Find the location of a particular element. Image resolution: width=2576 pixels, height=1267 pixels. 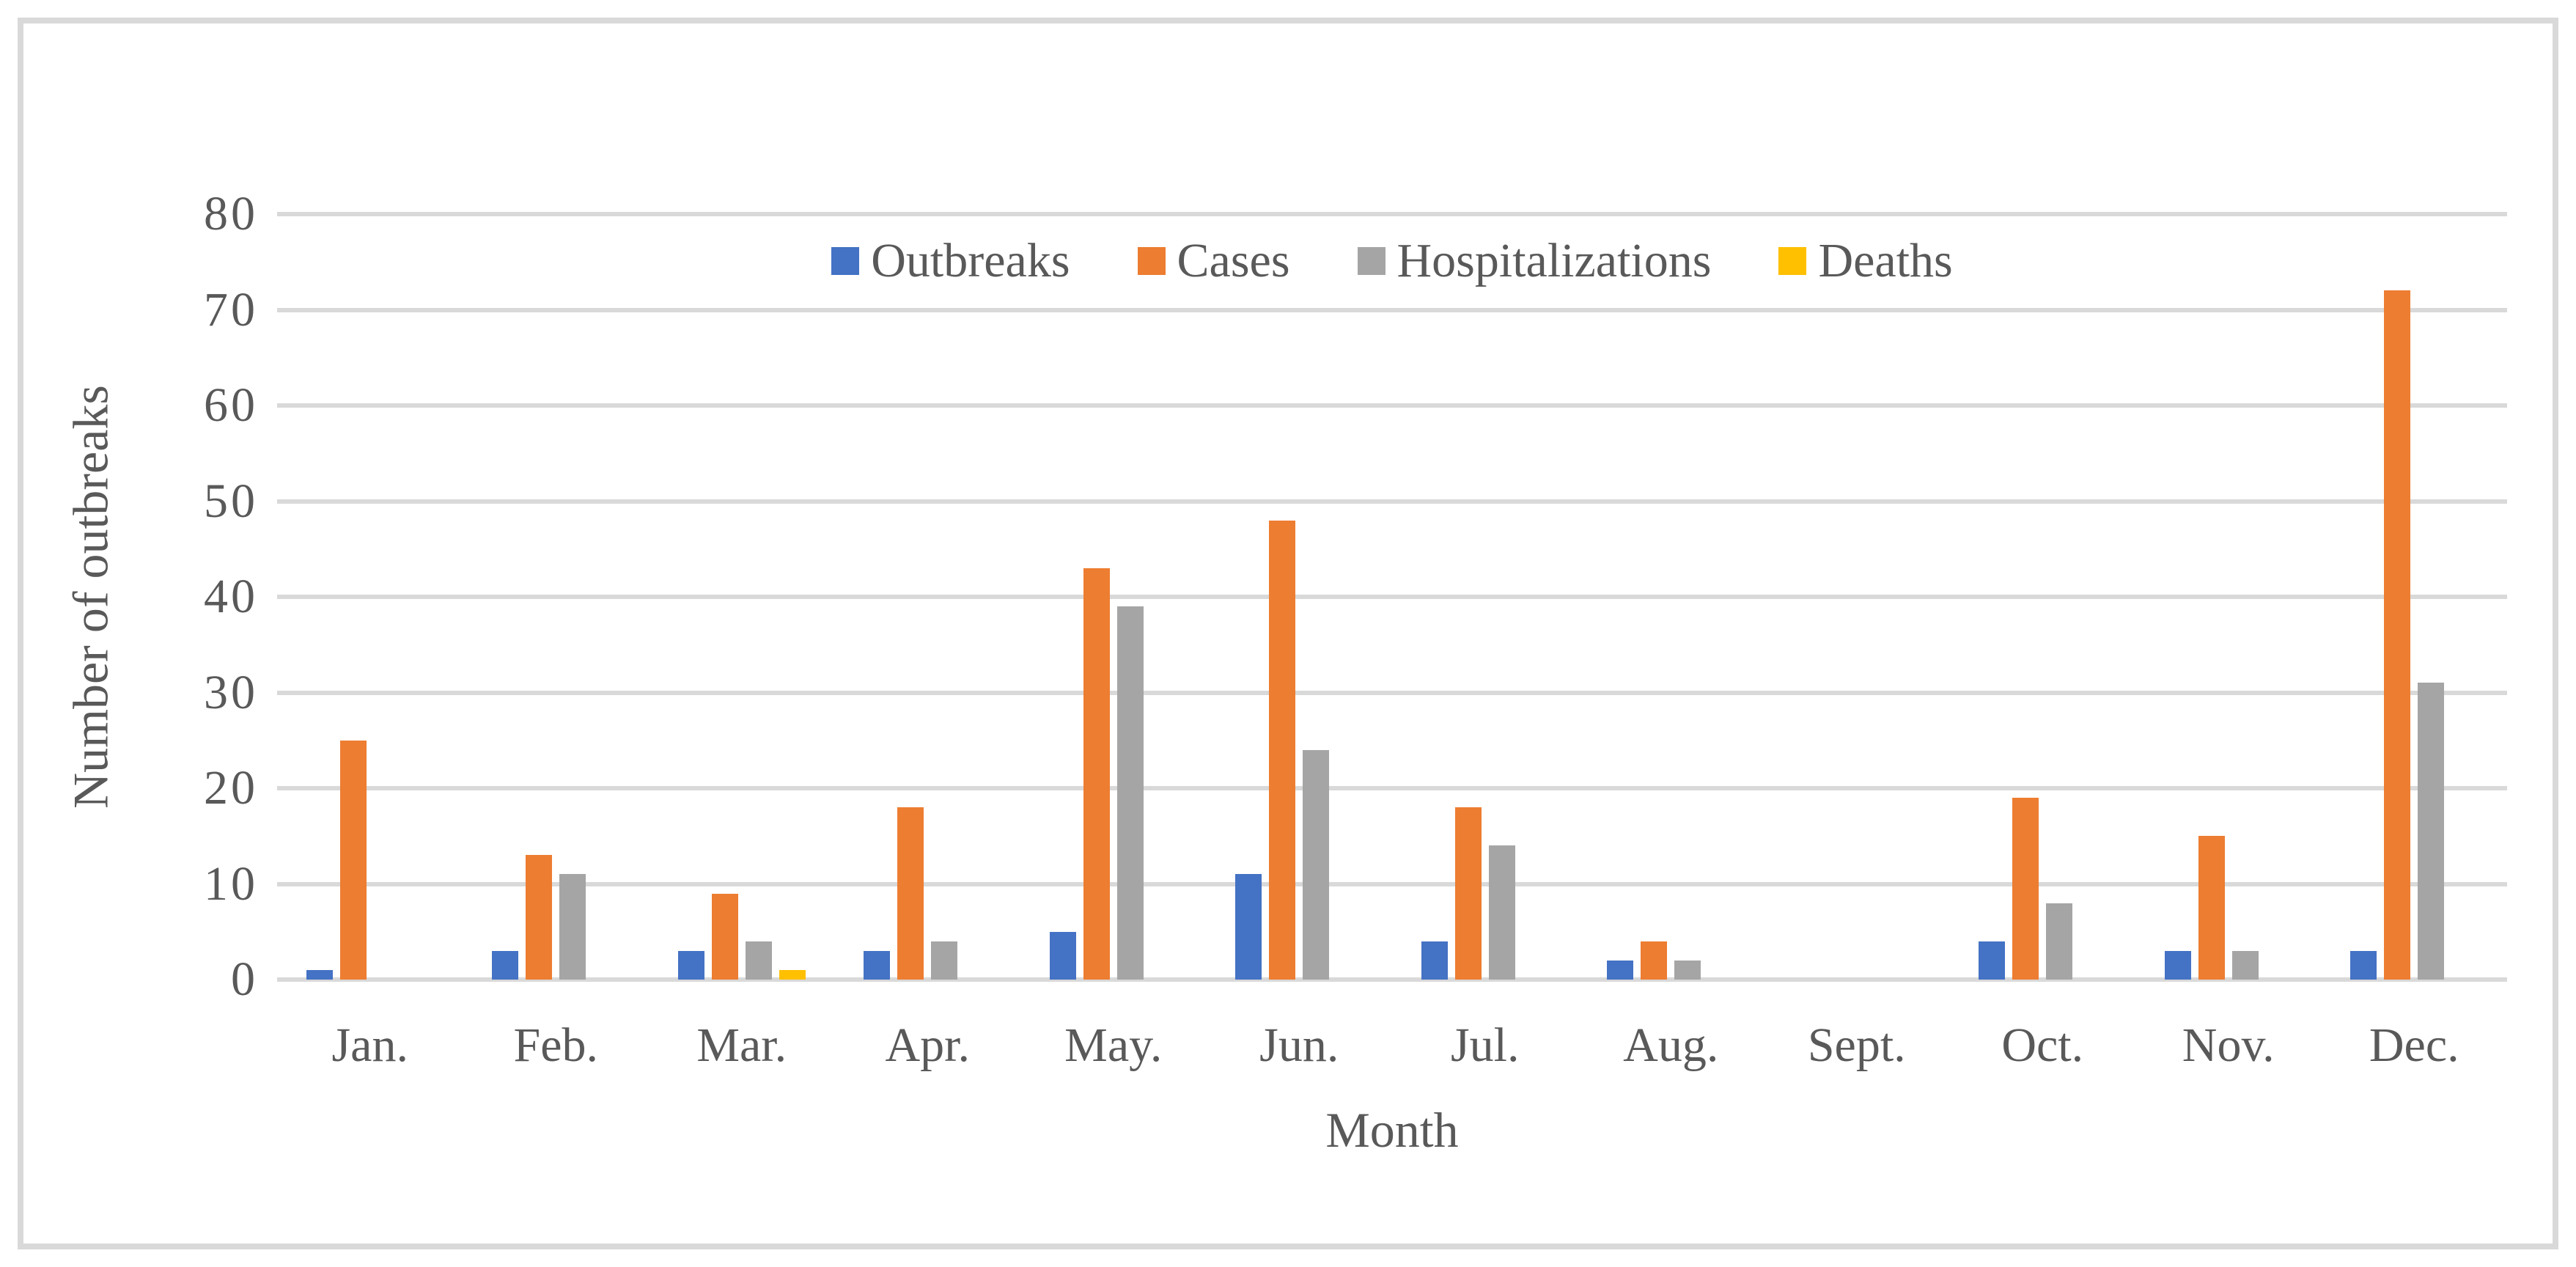

x-tick-label-dec: Dec. is located at coordinates (2414, 1045).